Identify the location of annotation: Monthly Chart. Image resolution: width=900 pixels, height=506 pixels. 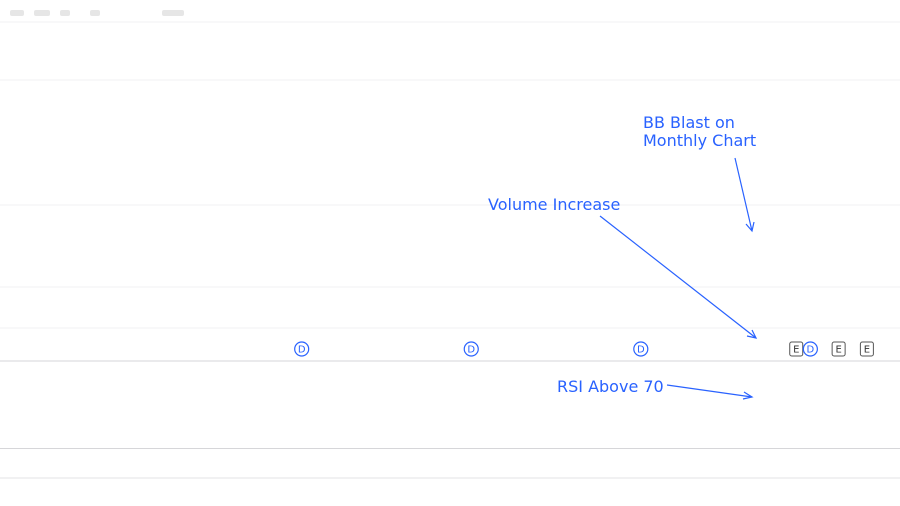
(699, 140).